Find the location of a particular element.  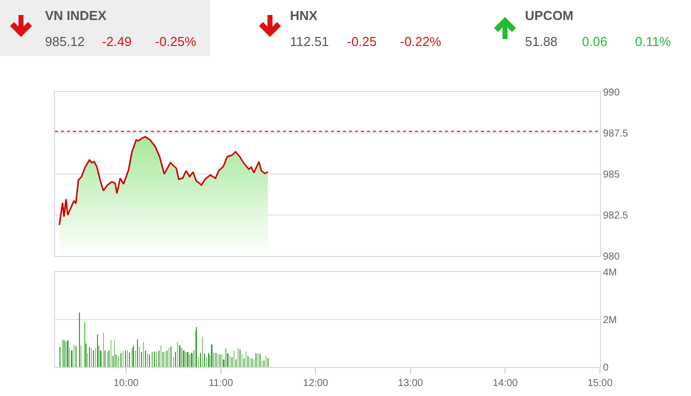

category-label: VN INDEX is located at coordinates (75, 15).